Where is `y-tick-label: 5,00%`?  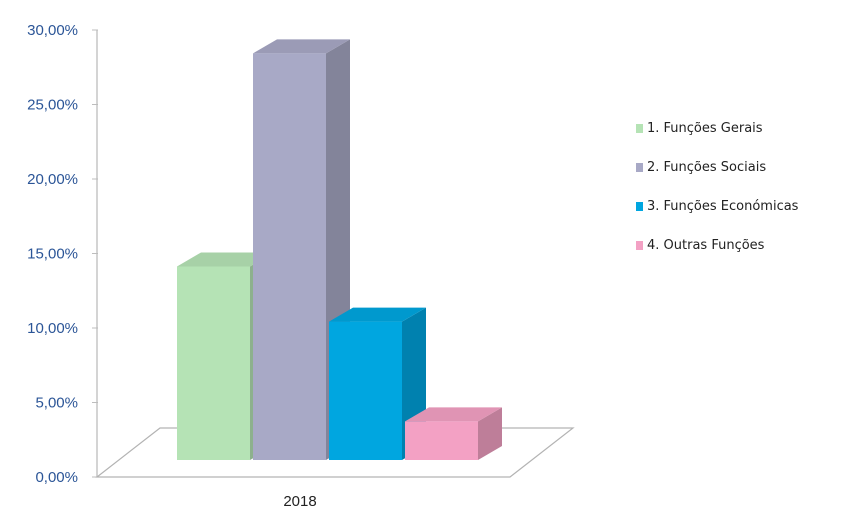 y-tick-label: 5,00% is located at coordinates (56, 403).